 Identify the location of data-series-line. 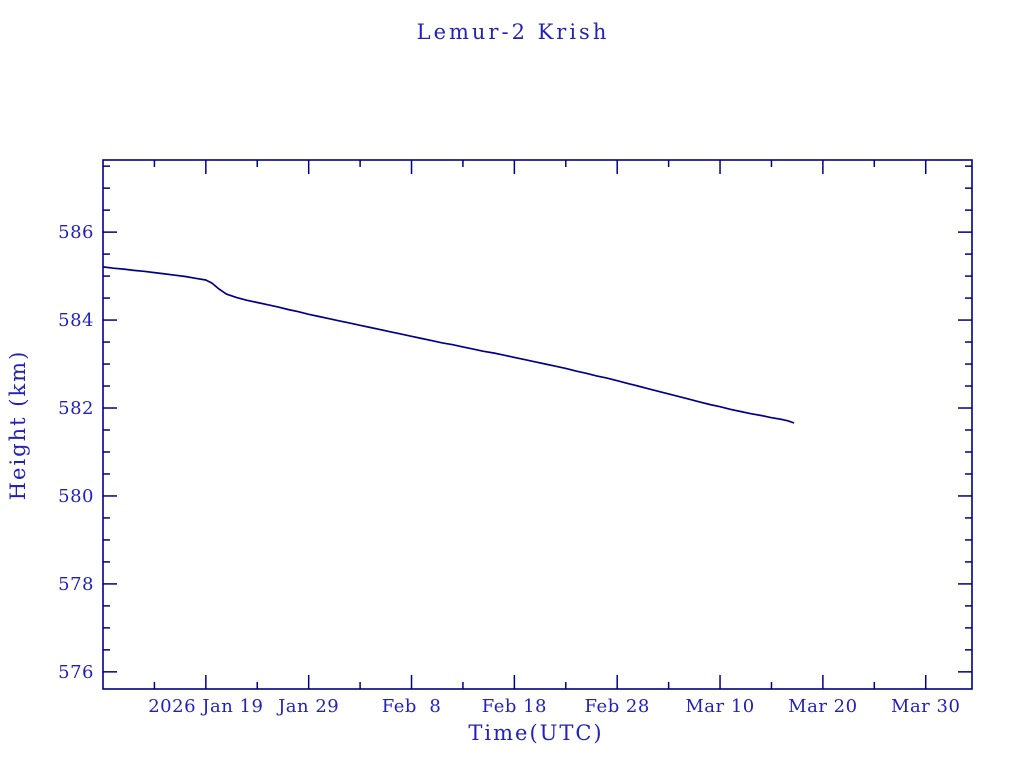
(448, 345).